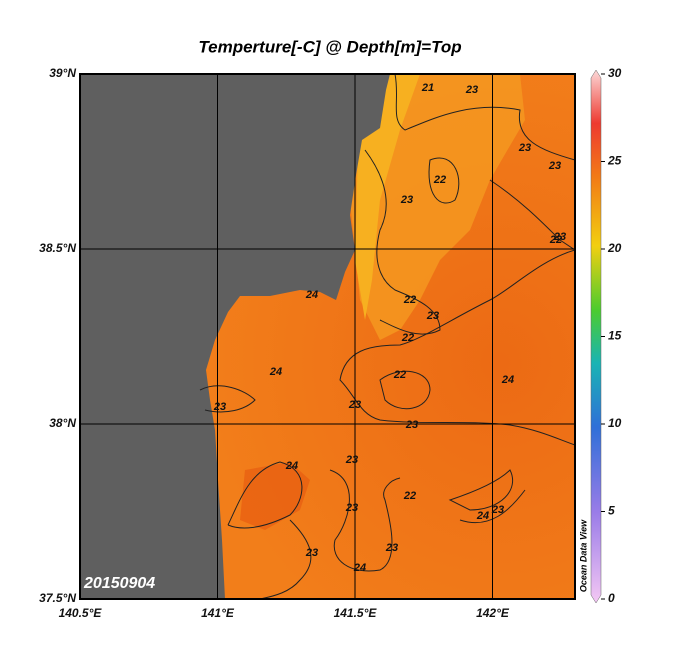  I want to click on y-tick-label: 38°N, so click(62, 423).